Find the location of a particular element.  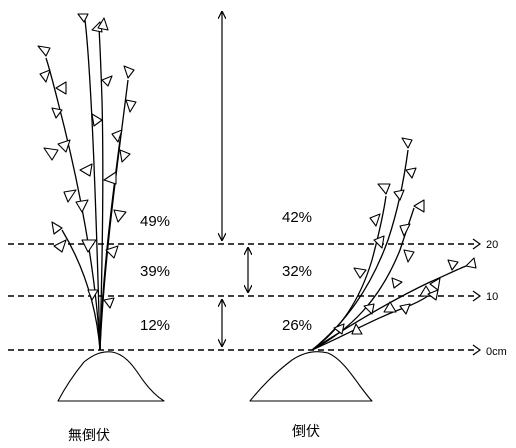

upright-soil-mound is located at coordinates (111, 376).